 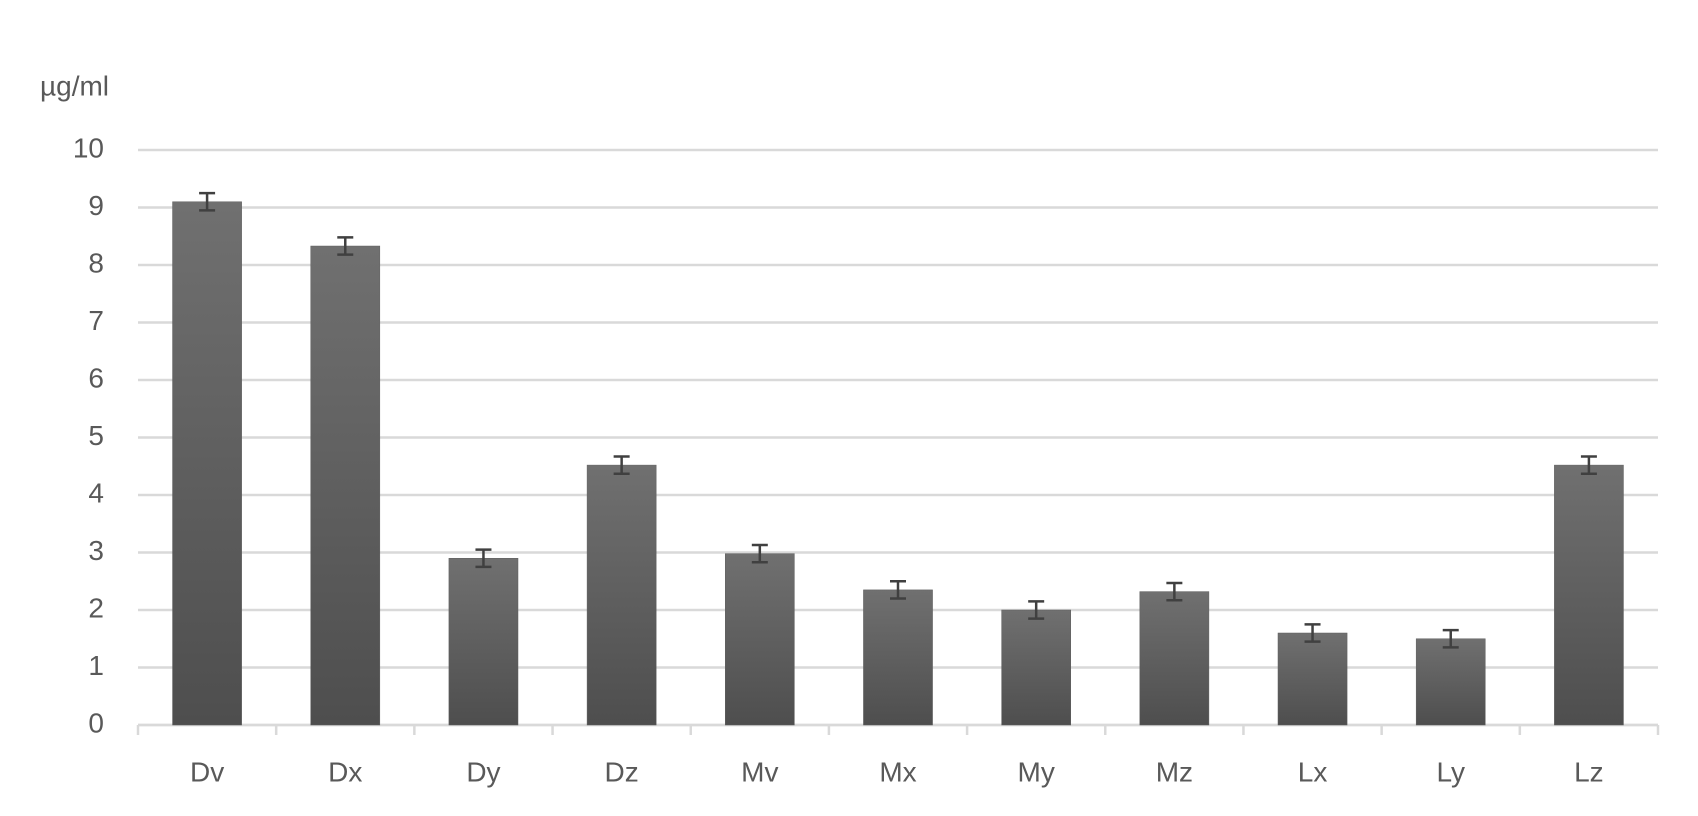 What do you see at coordinates (96, 607) in the screenshot?
I see `y-tick-label: 2` at bounding box center [96, 607].